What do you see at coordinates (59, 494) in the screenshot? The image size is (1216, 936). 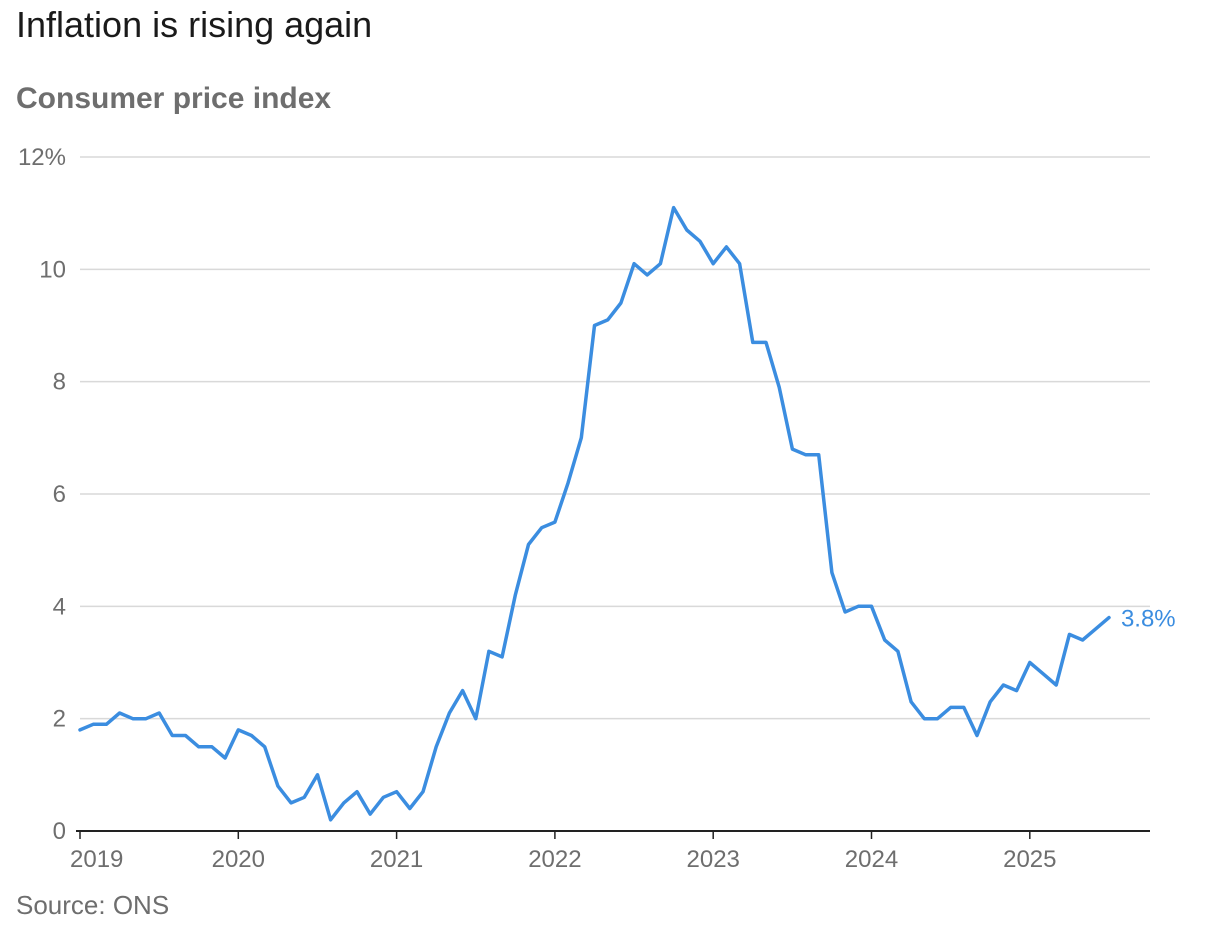 I see `y-tick-label: 6` at bounding box center [59, 494].